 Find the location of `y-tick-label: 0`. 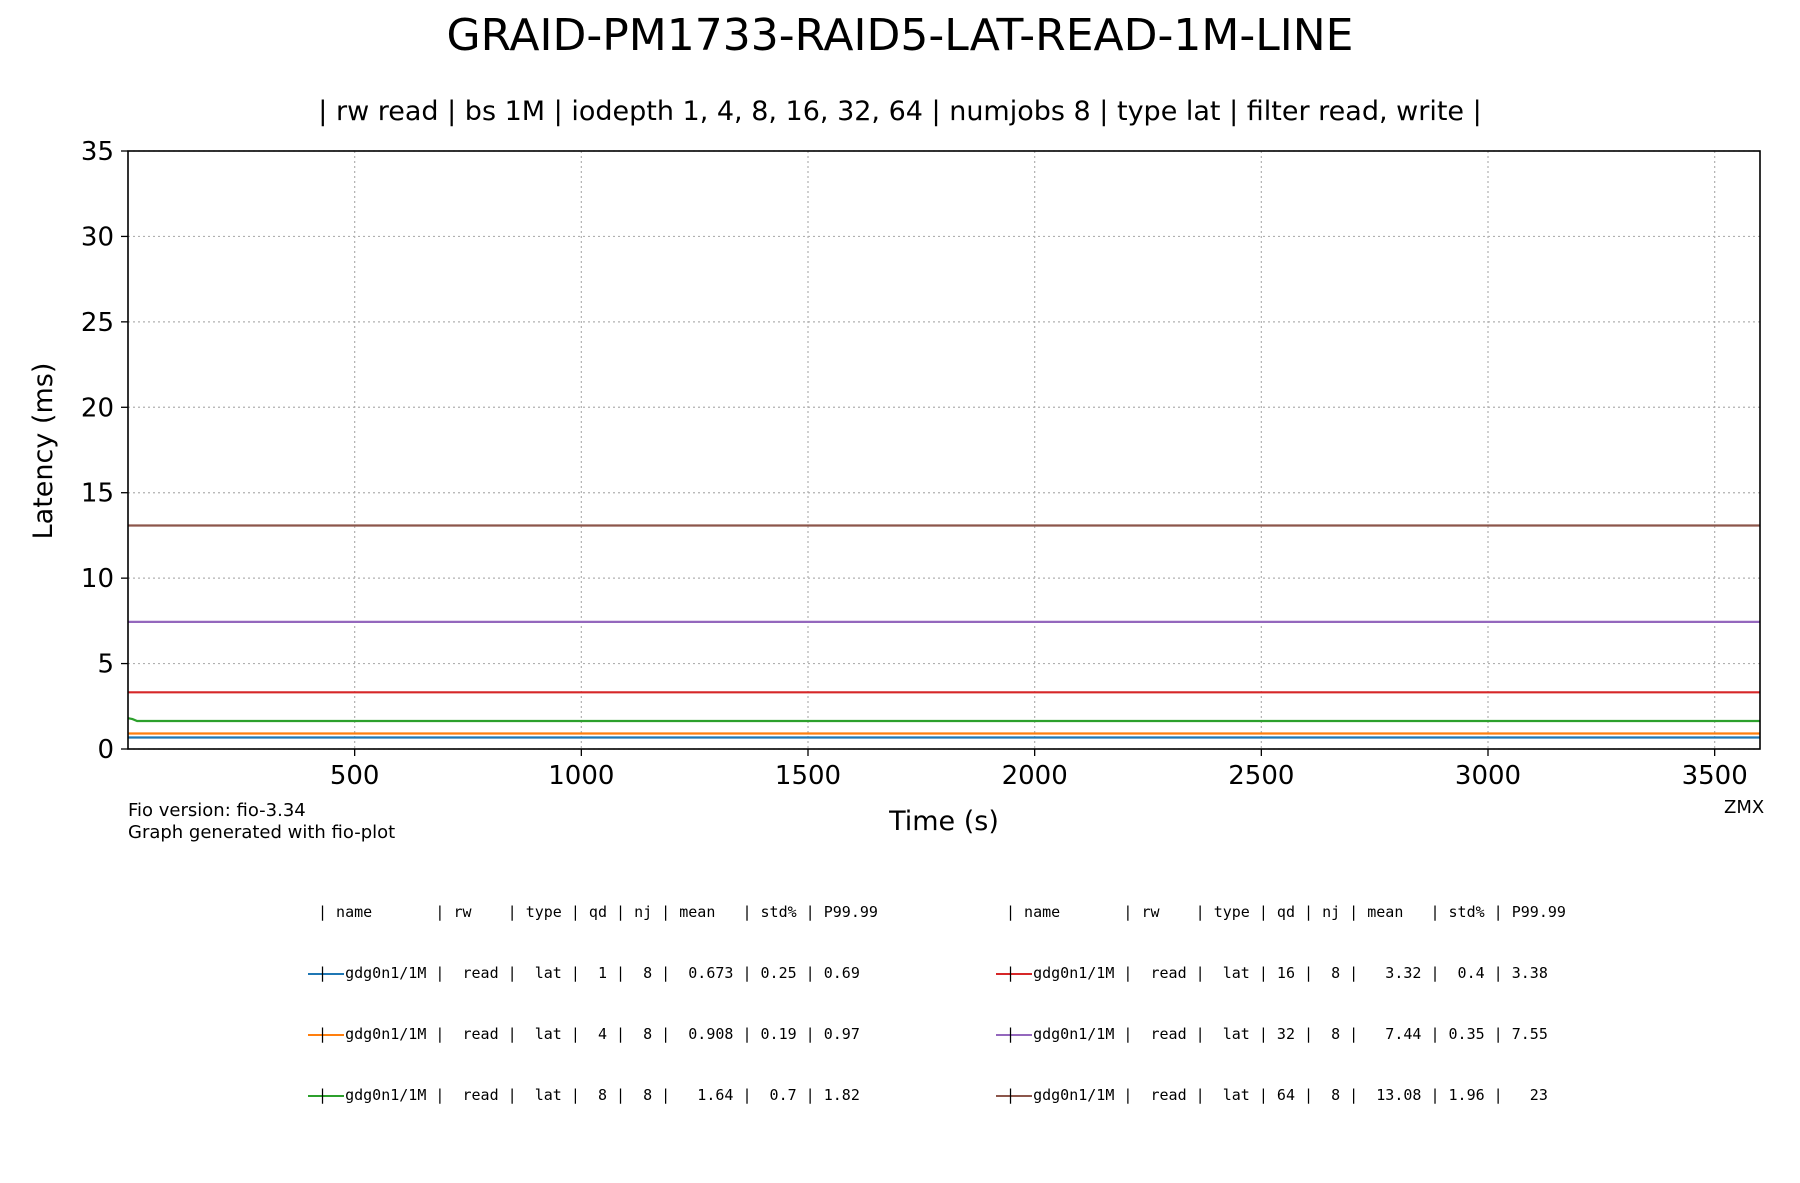

y-tick-label: 0 is located at coordinates (105, 750).